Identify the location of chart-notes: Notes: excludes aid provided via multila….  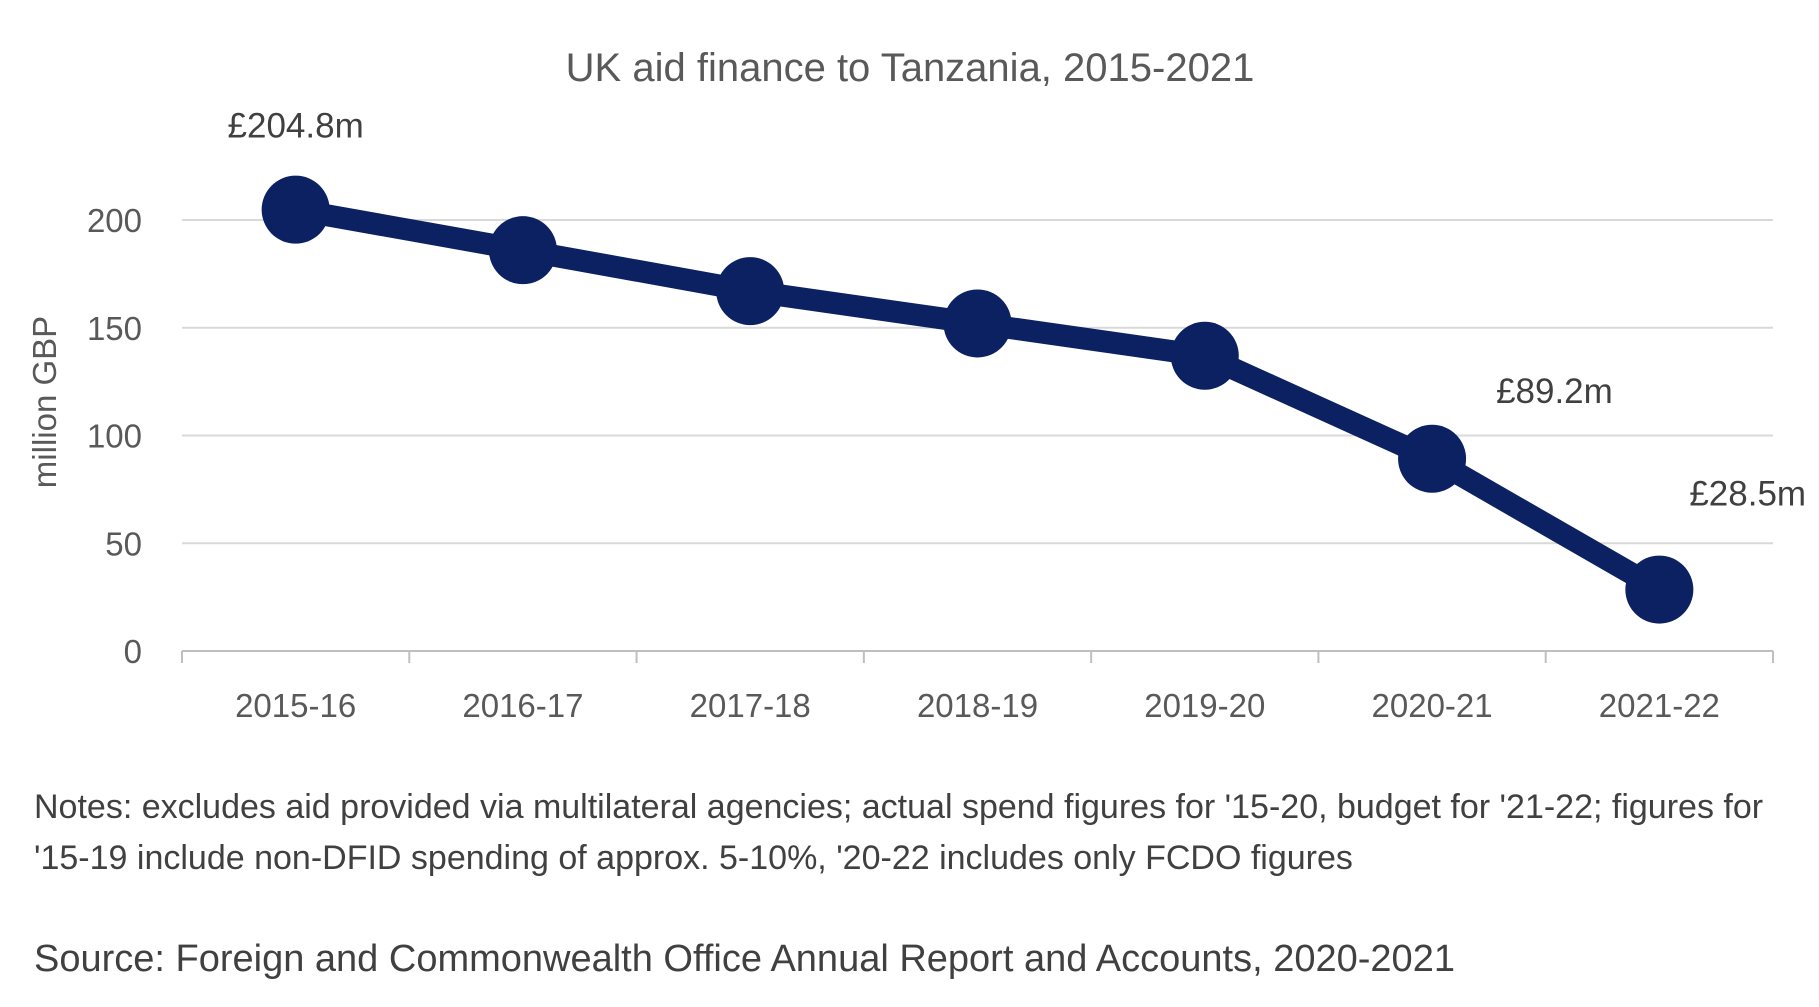
(899, 832).